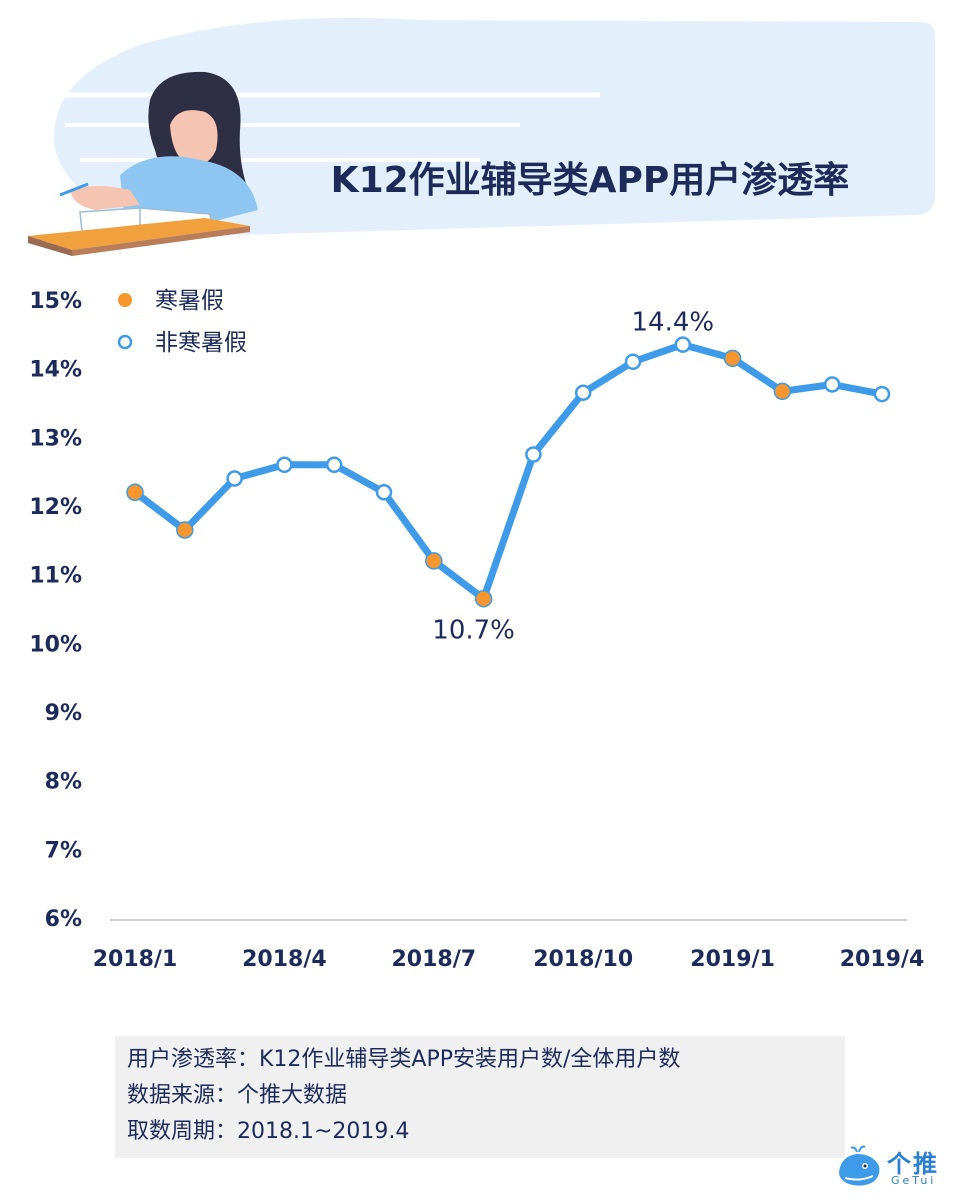 The width and height of the screenshot is (960, 1200). Describe the element at coordinates (55, 610) in the screenshot. I see `y-axis: 15% 14% 13% 12% 11% 10% 9% 8% 7% 6%` at that location.